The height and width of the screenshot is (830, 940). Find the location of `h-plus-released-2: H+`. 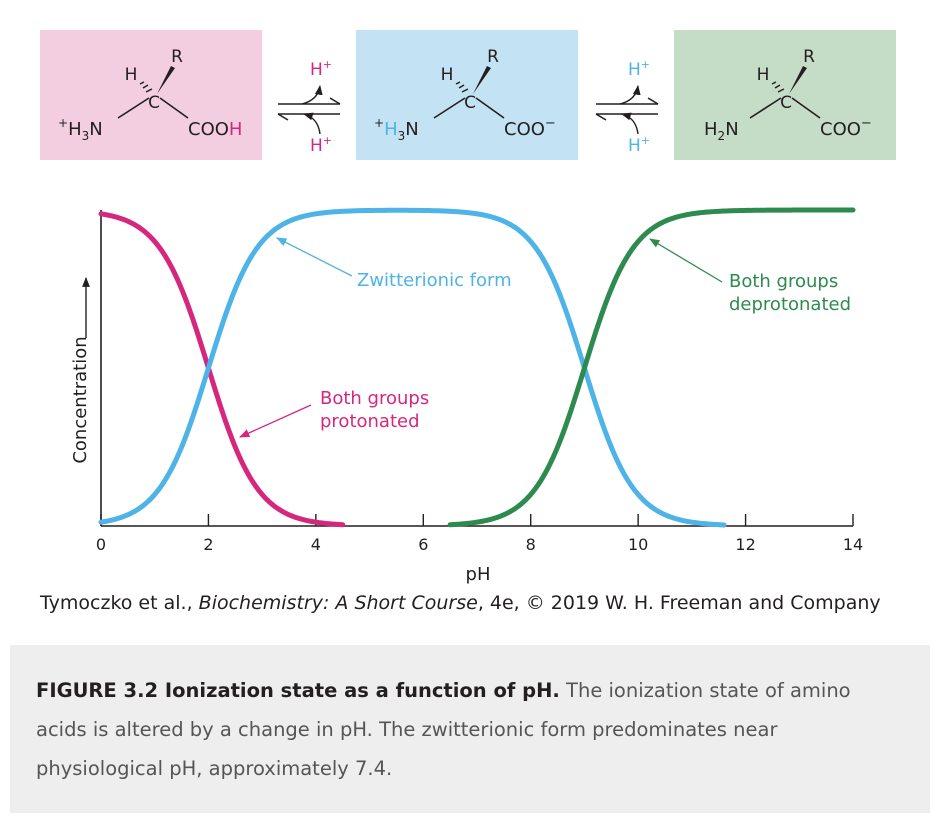

h-plus-released-2: H+ is located at coordinates (639, 69).